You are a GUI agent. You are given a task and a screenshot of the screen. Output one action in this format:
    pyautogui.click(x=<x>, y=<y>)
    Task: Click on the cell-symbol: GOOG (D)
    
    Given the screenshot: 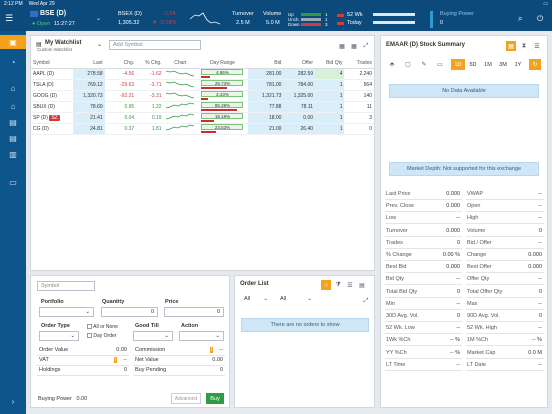 What is the action you would take?
    pyautogui.click(x=52, y=96)
    